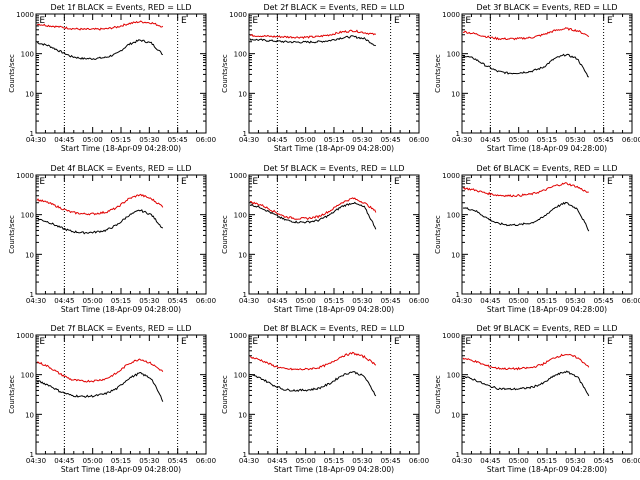 This screenshot has width=640, height=480. What do you see at coordinates (546, 168) in the screenshot?
I see `chart-title: Det 6f BLACK = Events, RED = LLD` at bounding box center [546, 168].